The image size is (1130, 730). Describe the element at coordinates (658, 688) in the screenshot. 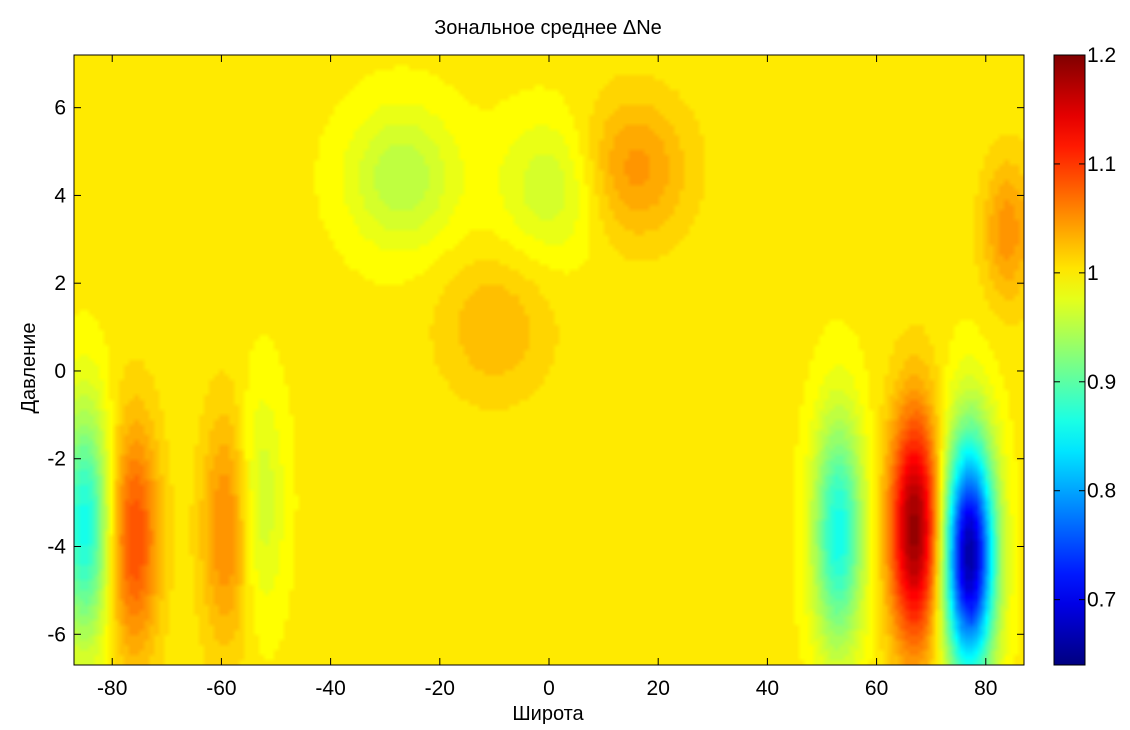

I see `x-tick-label: 20` at that location.